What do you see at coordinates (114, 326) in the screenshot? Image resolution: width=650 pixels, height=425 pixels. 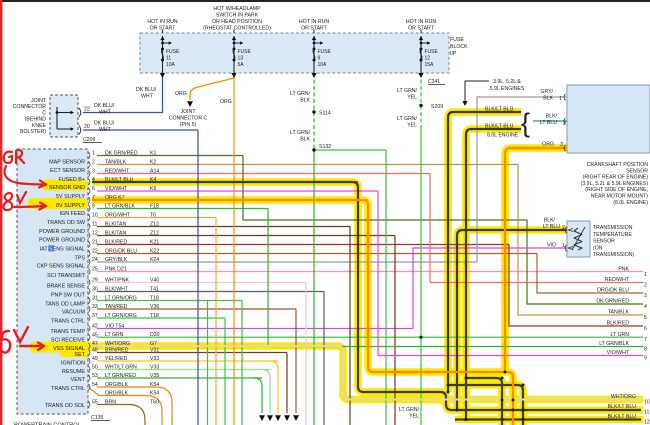 I see `svg-text: VIO T54` at bounding box center [114, 326].